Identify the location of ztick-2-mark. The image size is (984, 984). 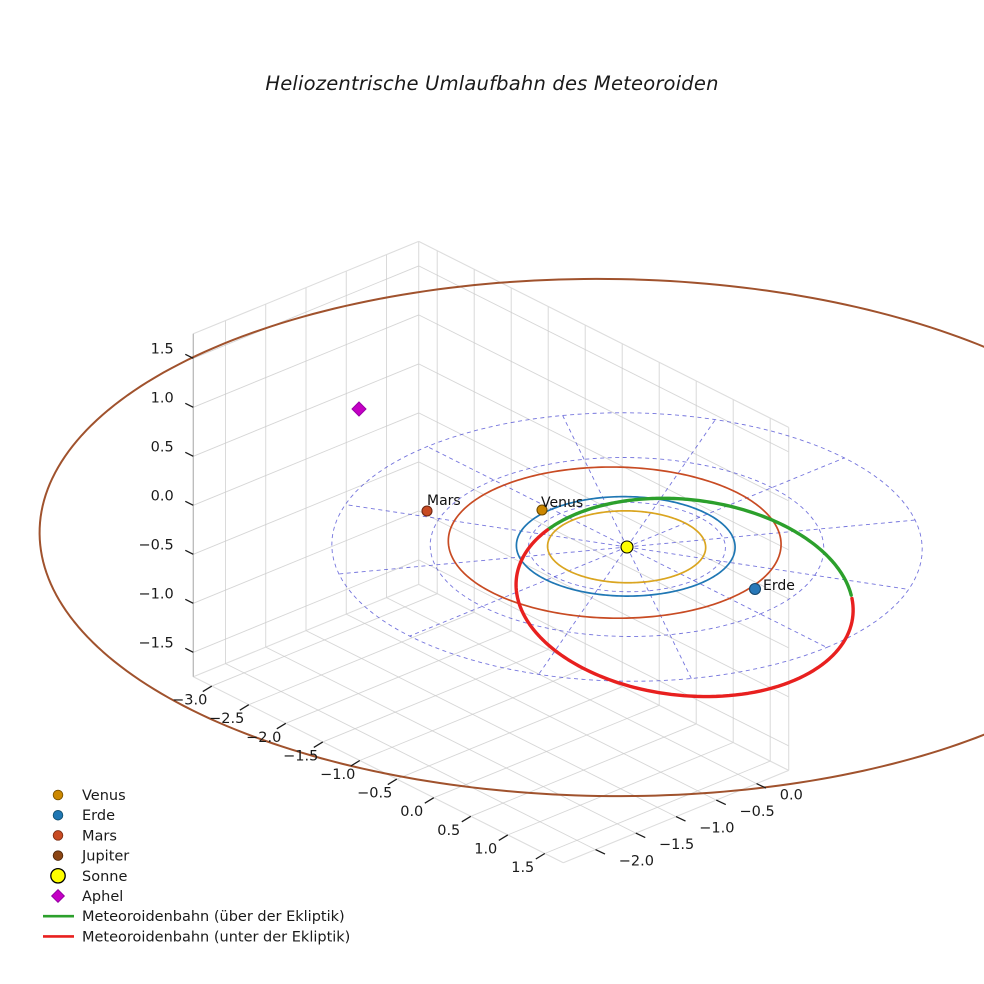
(189, 454).